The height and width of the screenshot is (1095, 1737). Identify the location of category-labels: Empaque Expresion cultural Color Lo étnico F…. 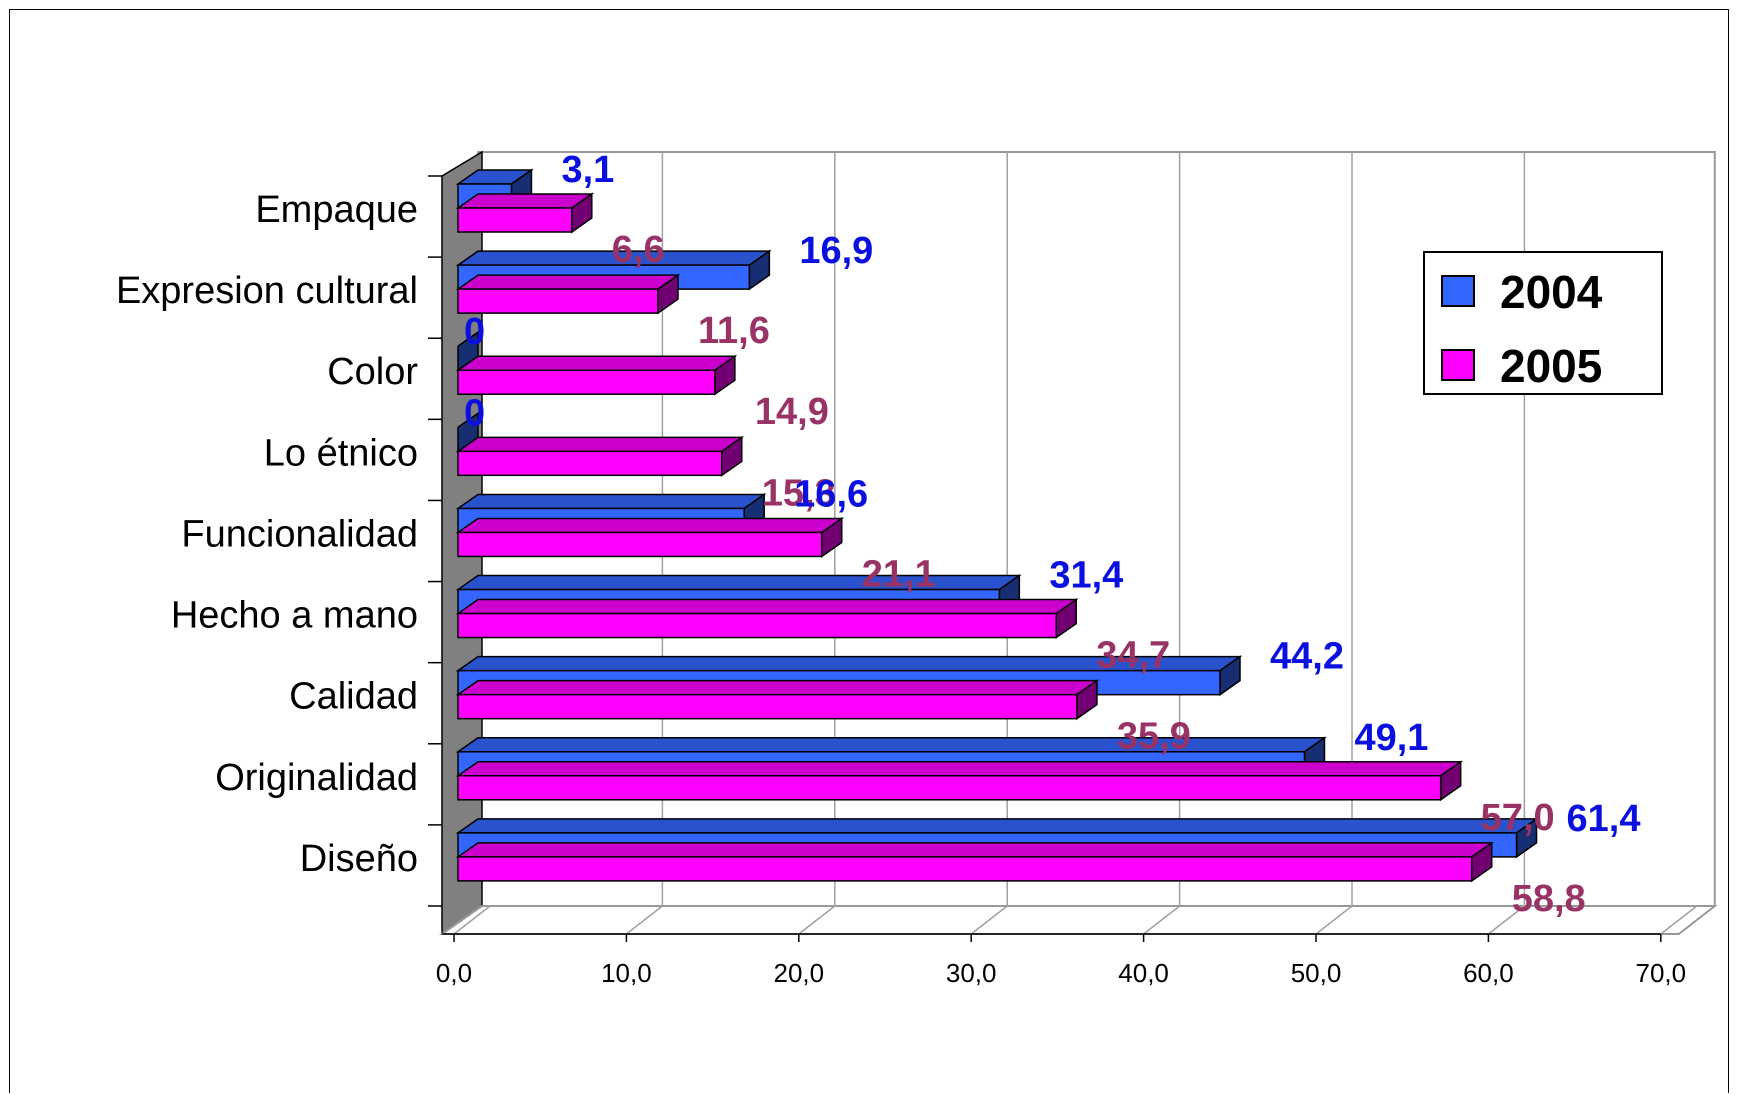
(267, 534).